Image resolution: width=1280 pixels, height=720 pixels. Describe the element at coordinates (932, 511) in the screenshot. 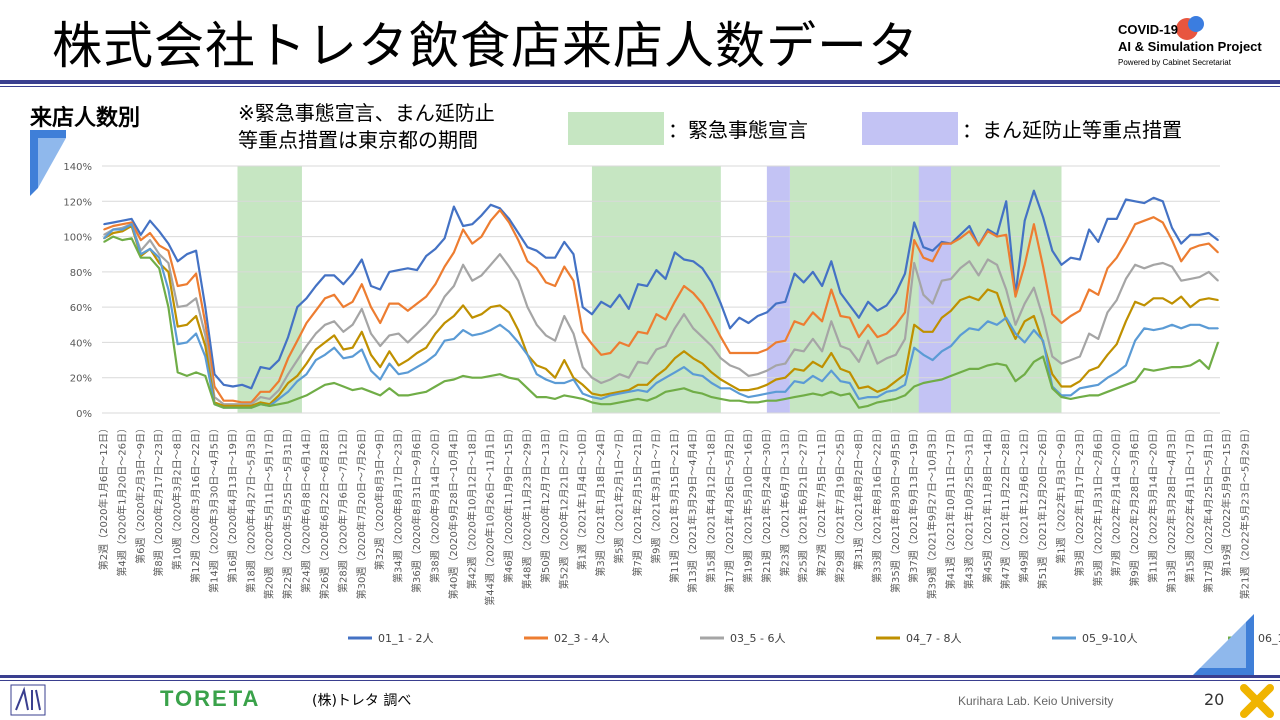

I see `x-tick-label: 第39週（2021年9月27日～10月3日）` at that location.